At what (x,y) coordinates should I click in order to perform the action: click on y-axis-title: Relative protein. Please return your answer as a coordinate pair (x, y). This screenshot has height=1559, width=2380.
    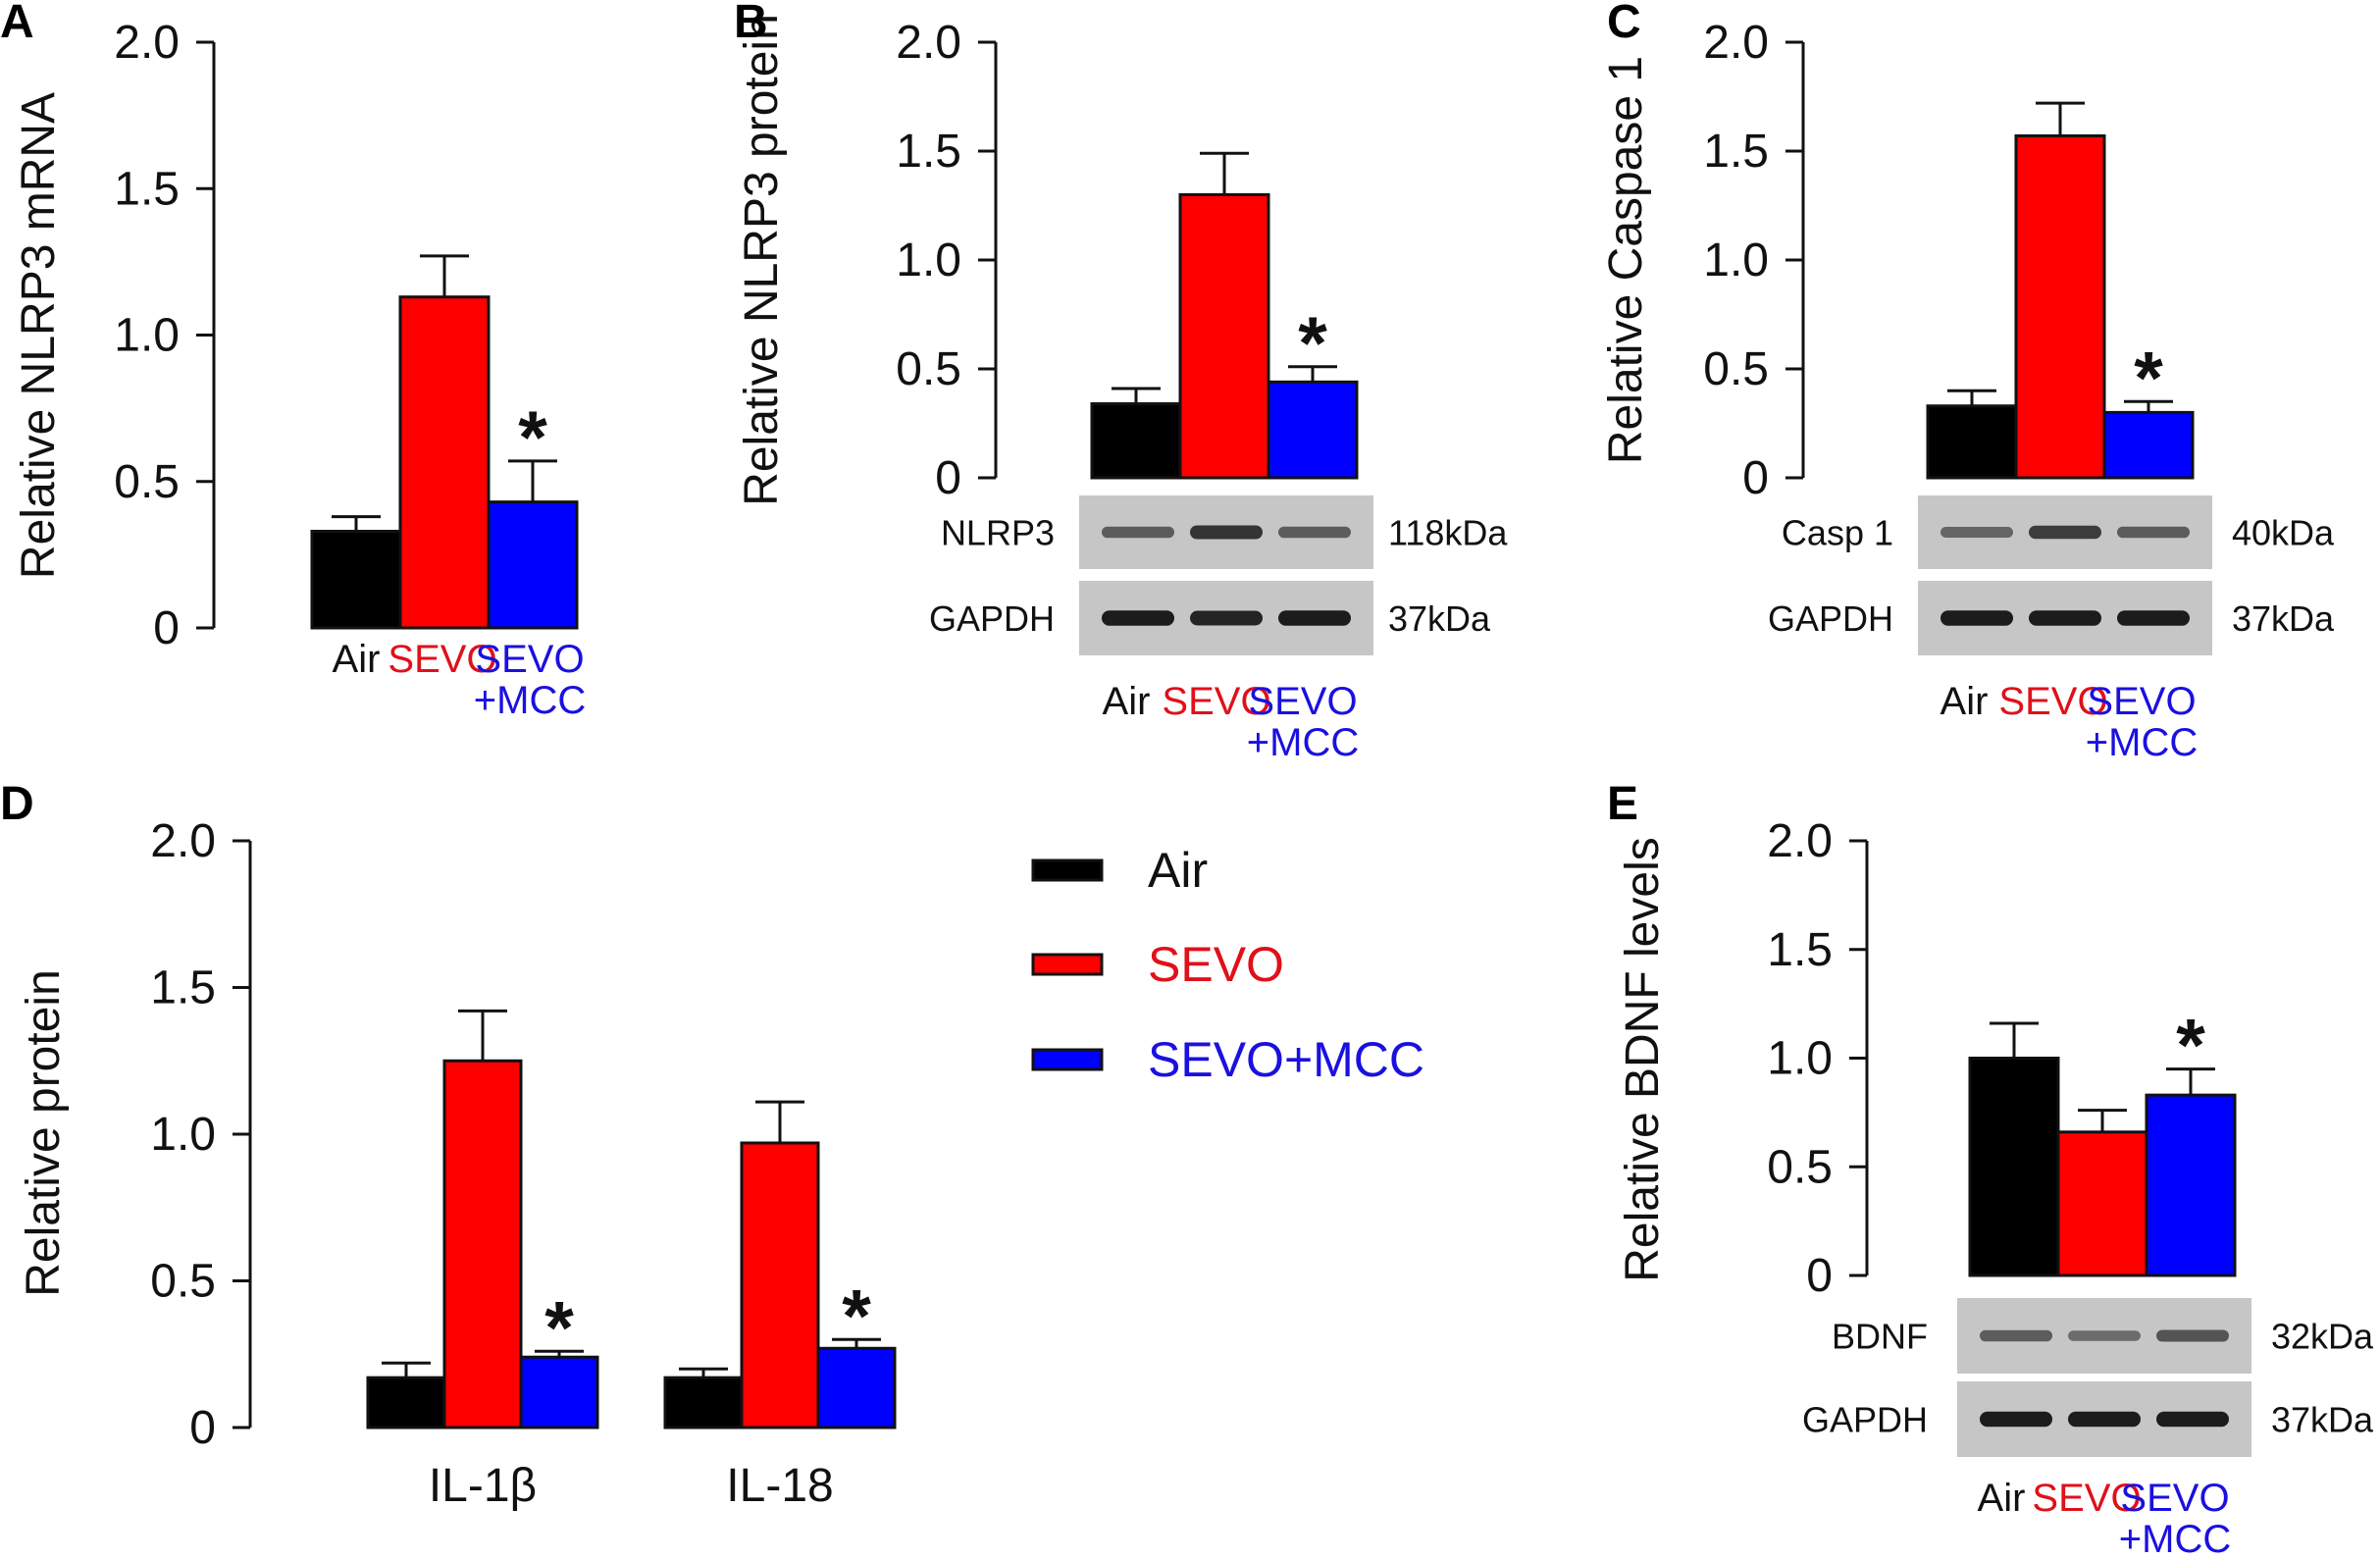
    Looking at the image, I should click on (44, 1133).